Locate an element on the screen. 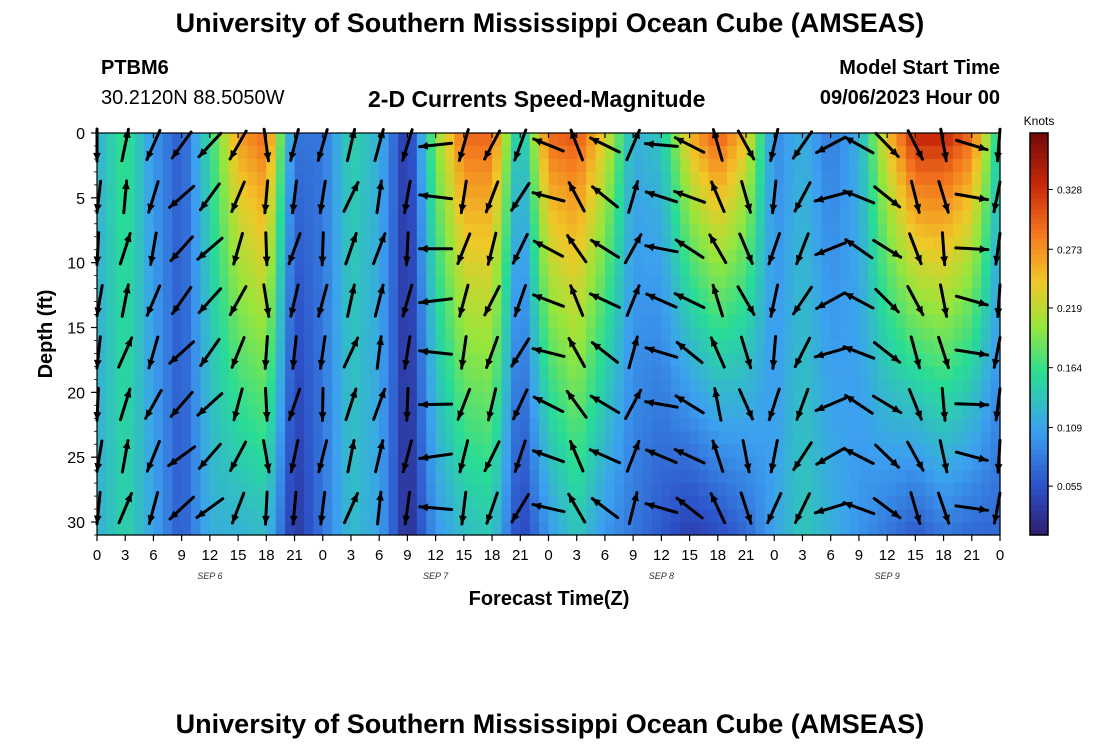 This screenshot has width=1100, height=750. x-tick-label: 12 is located at coordinates (887, 555).